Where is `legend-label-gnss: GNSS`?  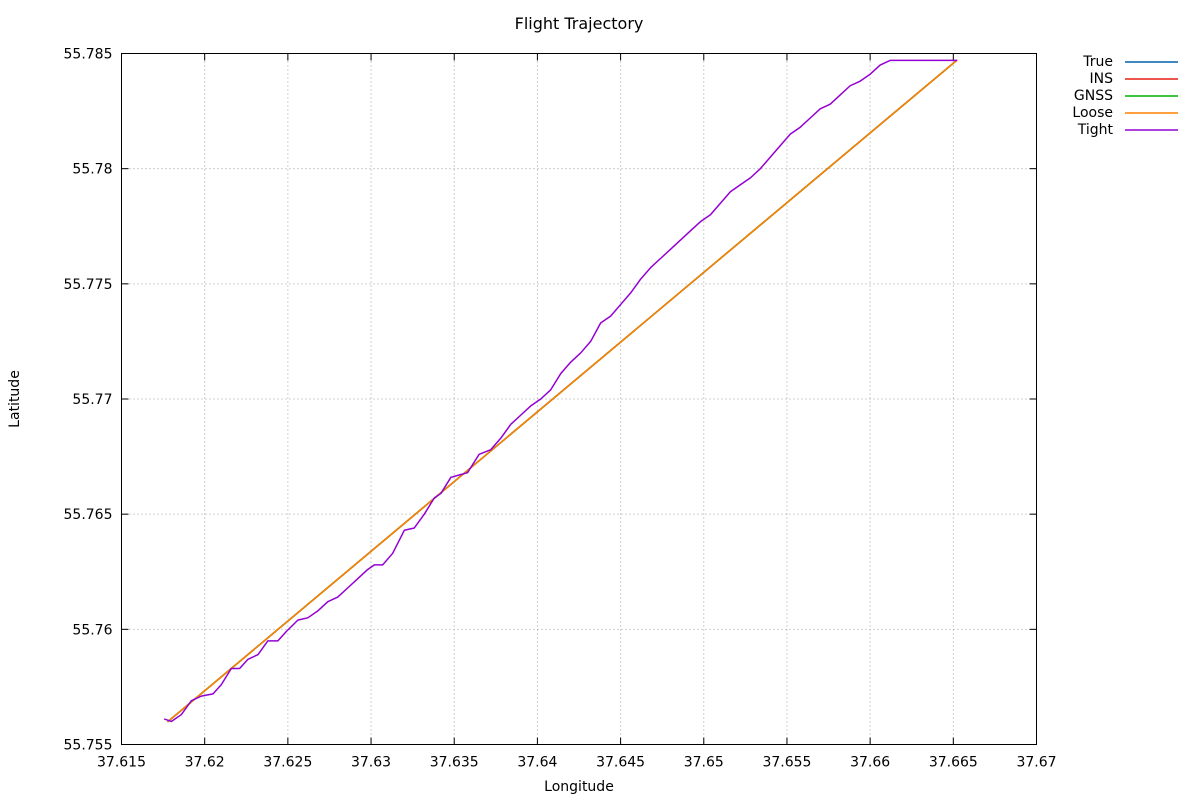
legend-label-gnss: GNSS is located at coordinates (1093, 96).